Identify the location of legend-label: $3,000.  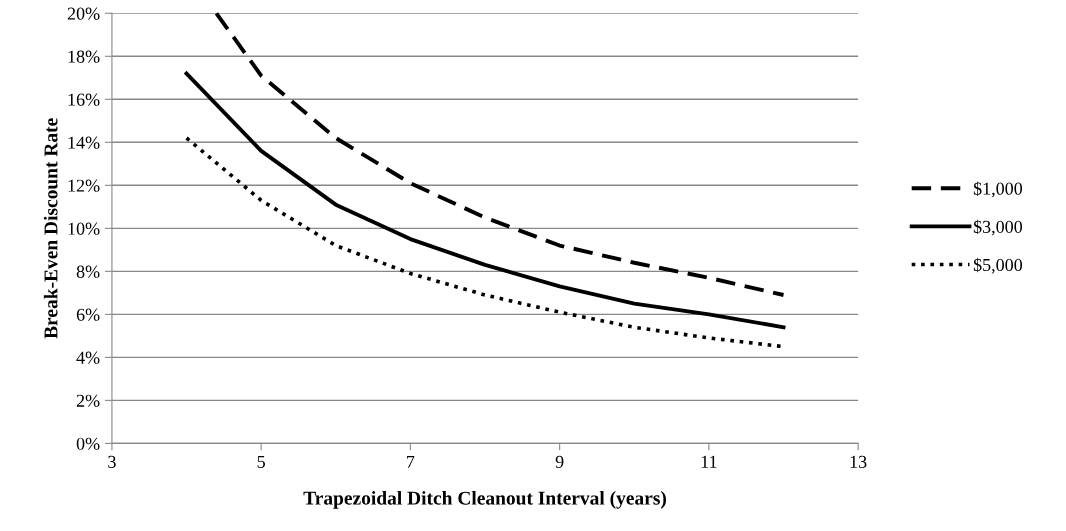
(998, 227).